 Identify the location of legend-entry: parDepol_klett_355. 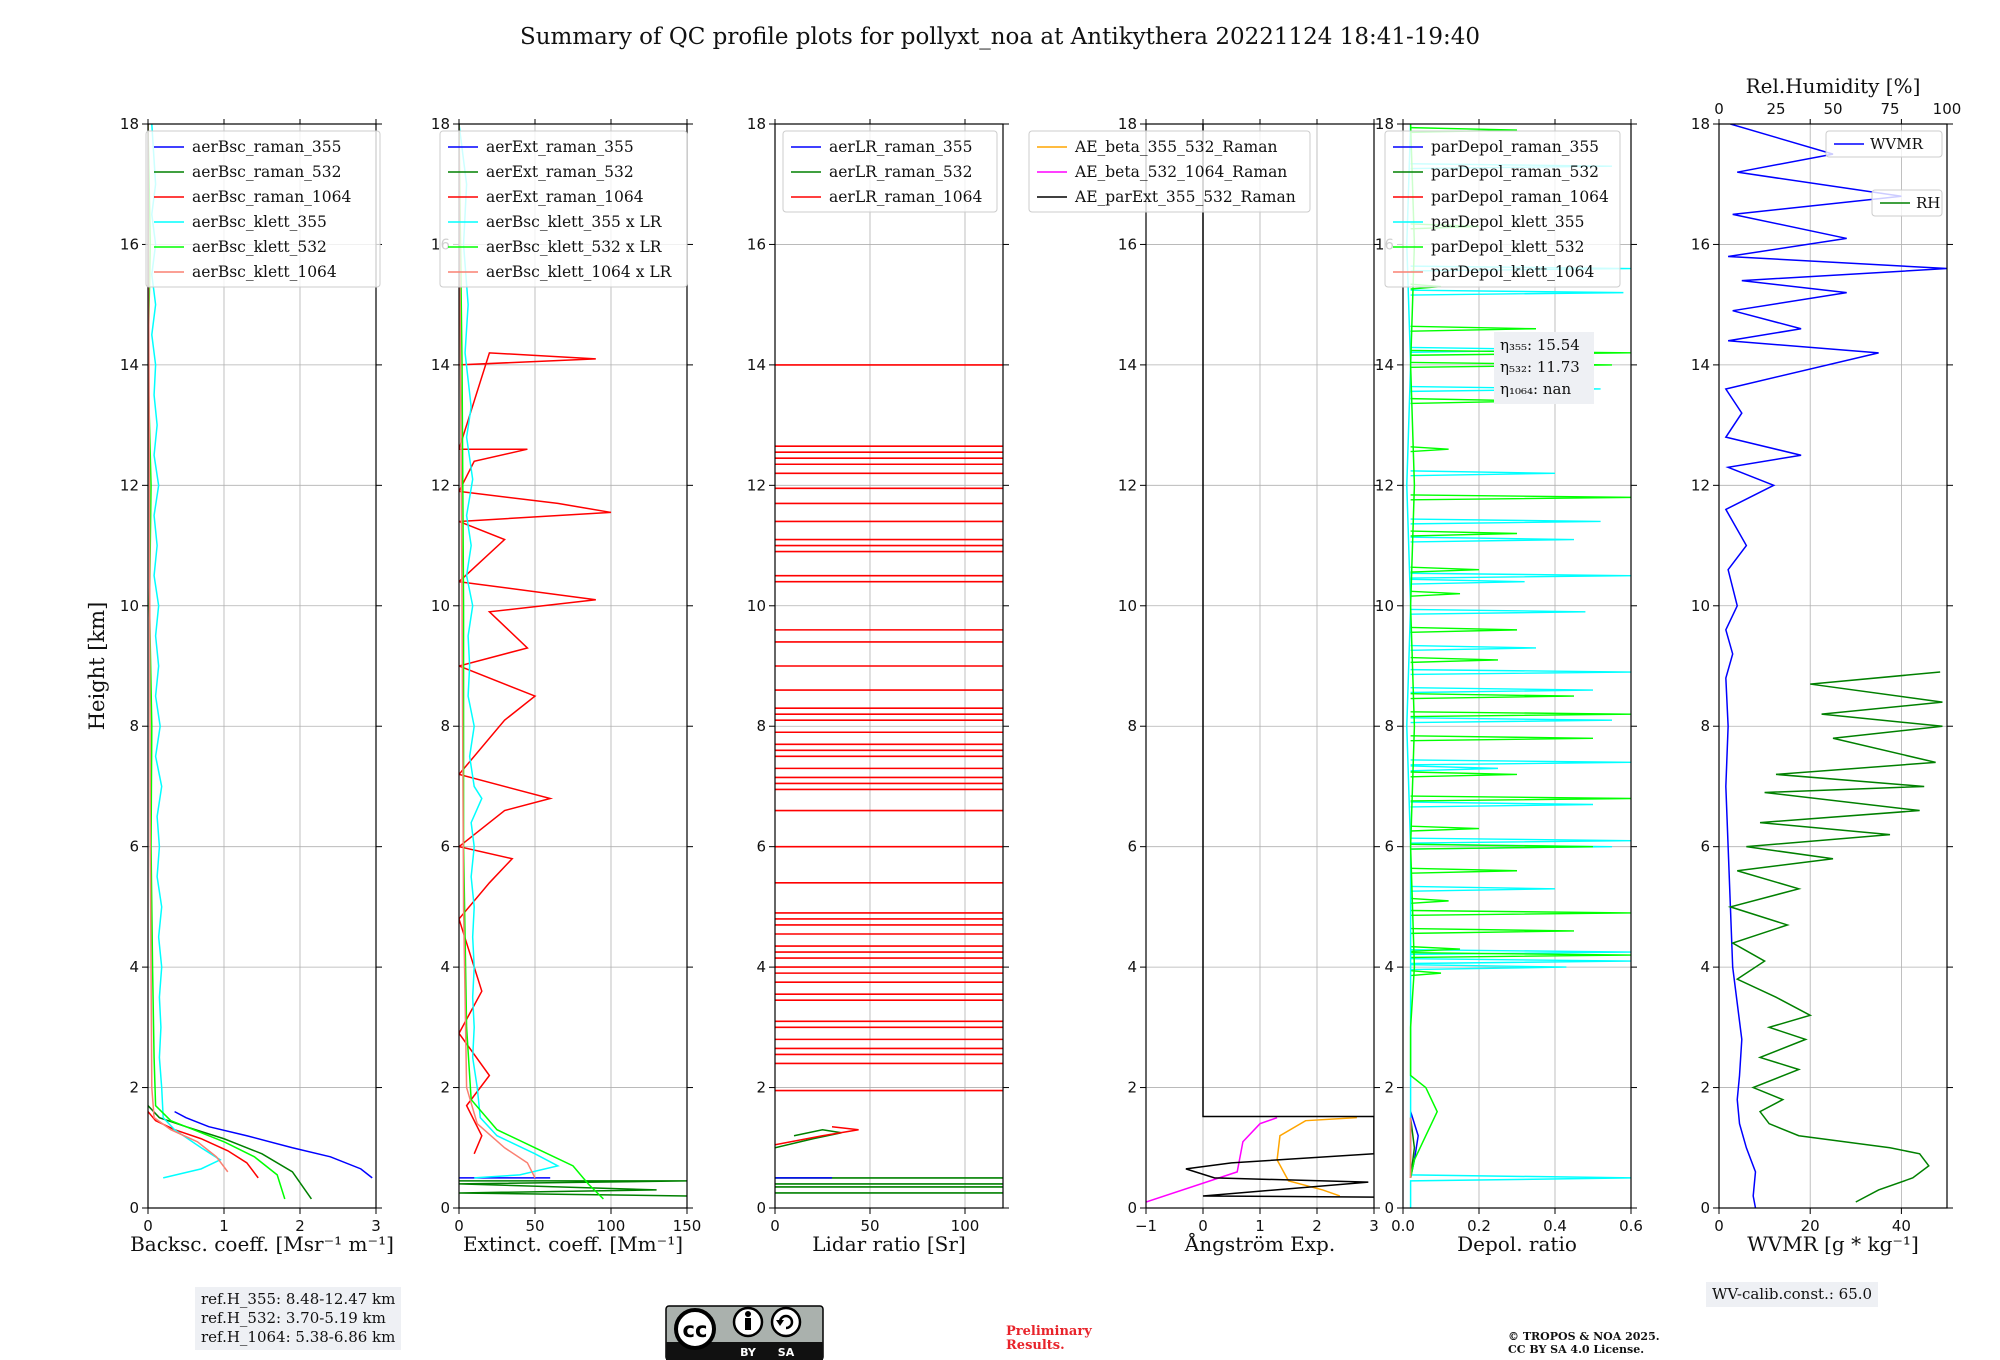
(1507, 222).